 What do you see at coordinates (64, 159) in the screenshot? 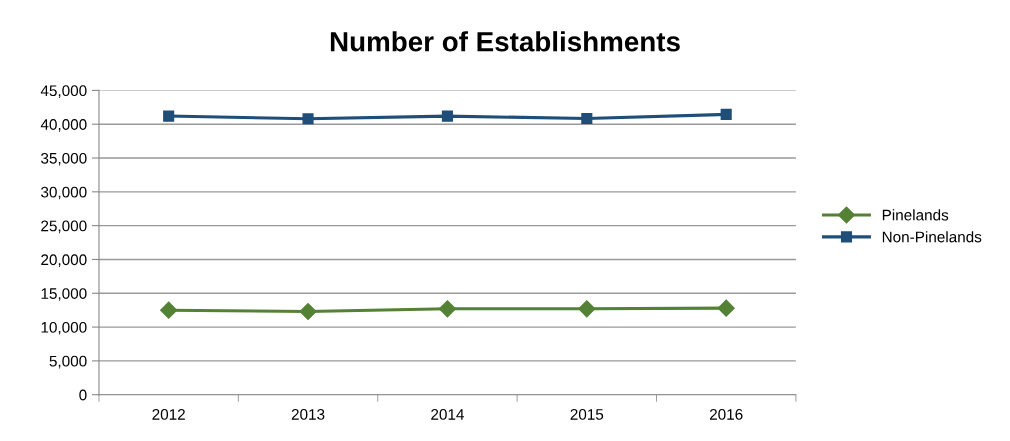
I see `y-tick-label: 35,000` at bounding box center [64, 159].